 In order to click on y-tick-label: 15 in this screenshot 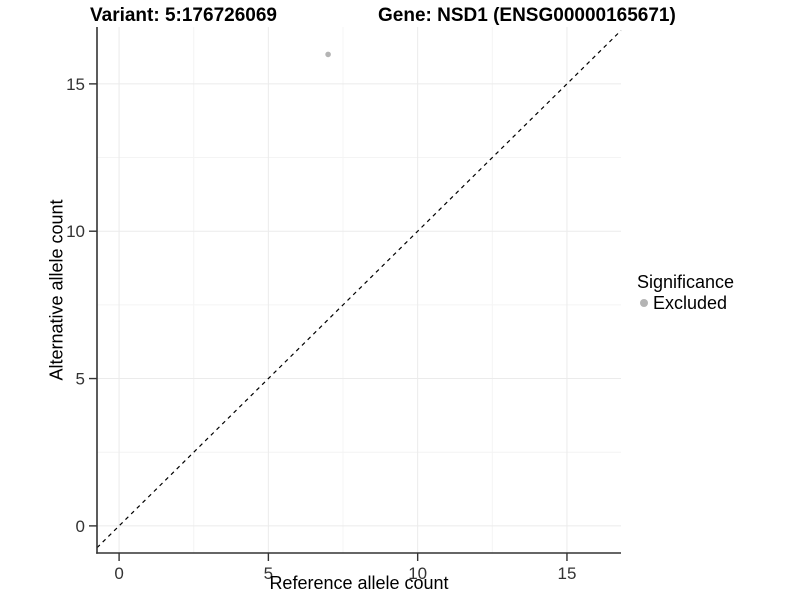, I will do `click(75, 84)`.